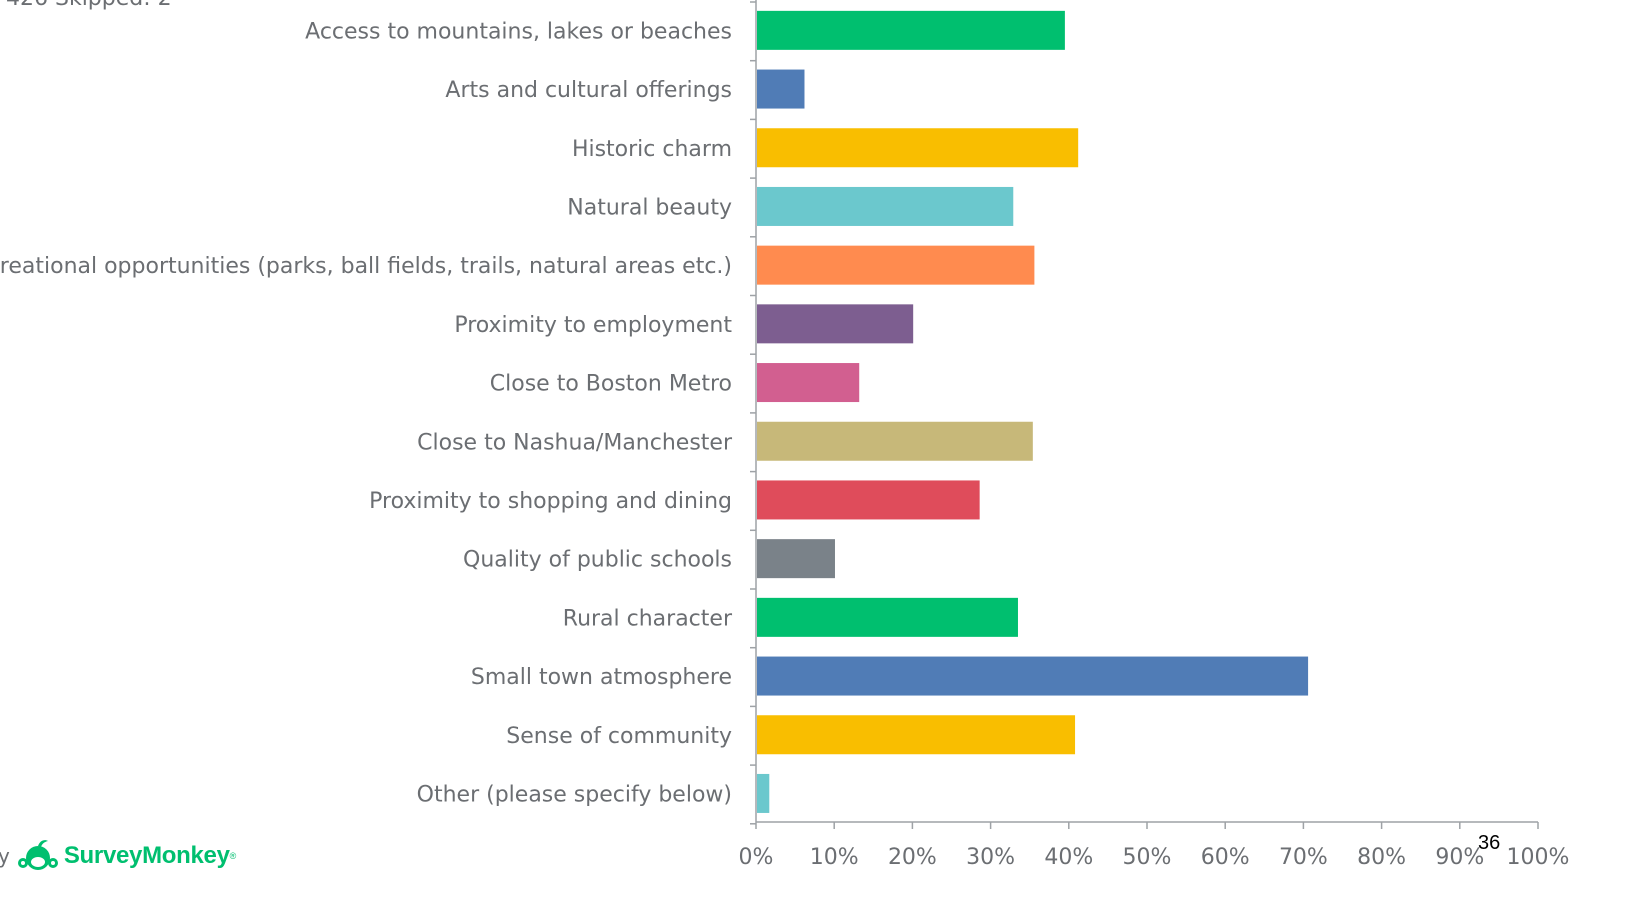  What do you see at coordinates (1147, 857) in the screenshot?
I see `x-tick-label: 50%` at bounding box center [1147, 857].